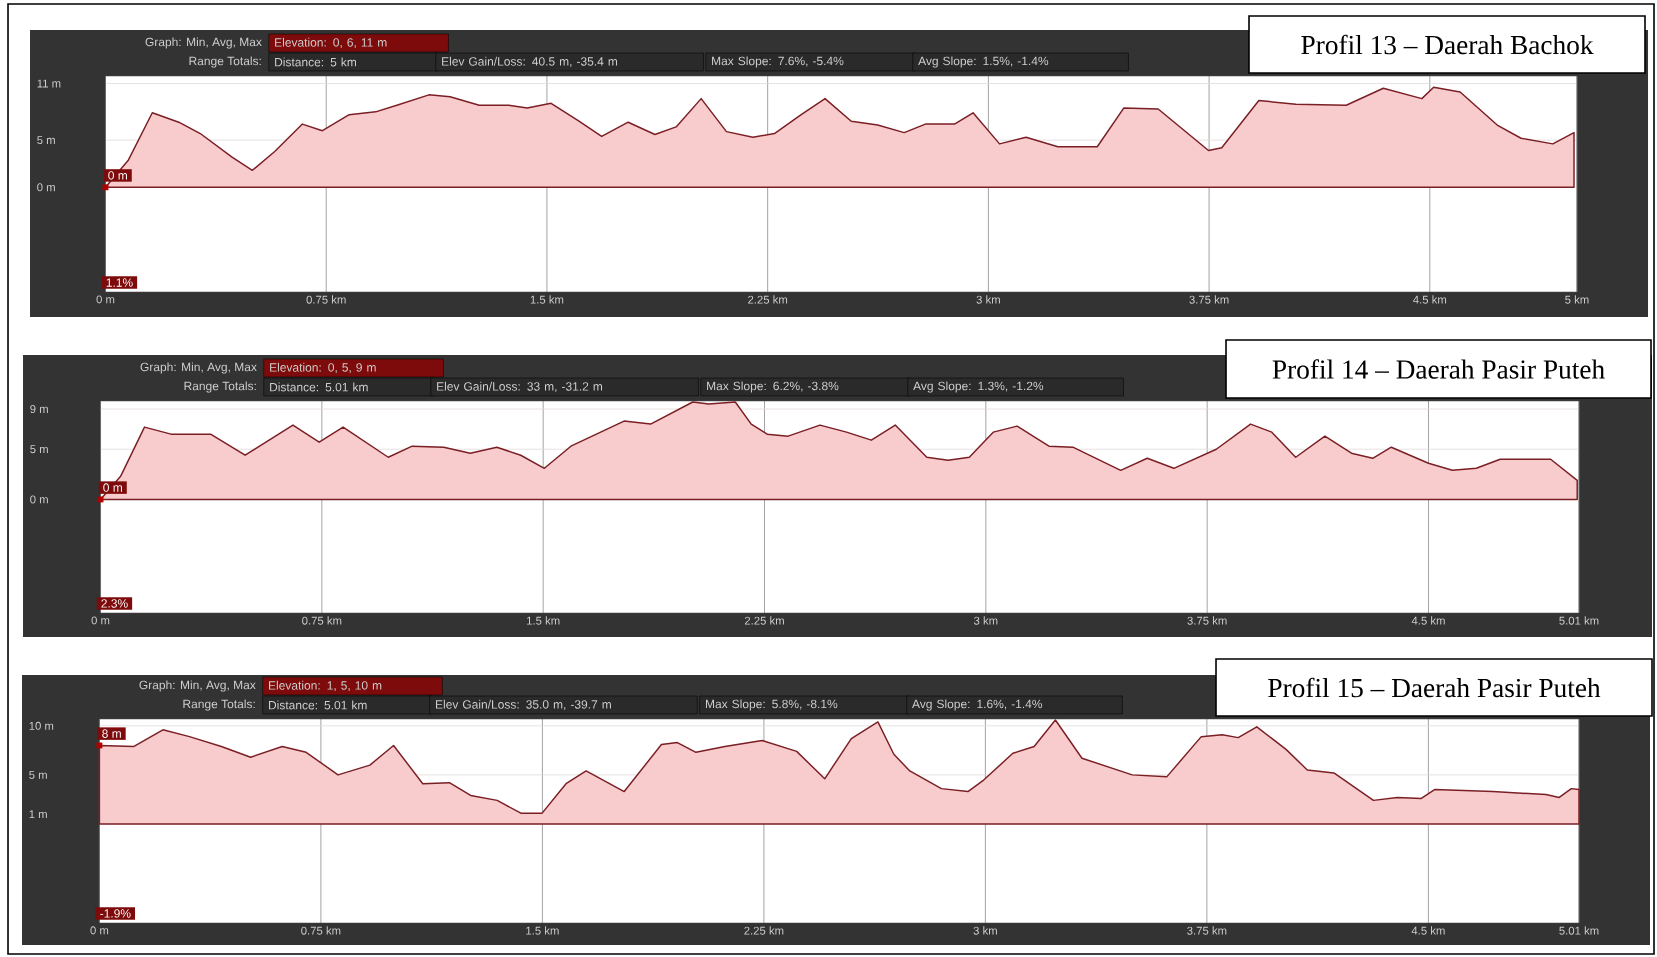 The image size is (1657, 957). What do you see at coordinates (977, 705) in the screenshot?
I see `text: Avg Slope: 1.6%, -1.4%` at bounding box center [977, 705].